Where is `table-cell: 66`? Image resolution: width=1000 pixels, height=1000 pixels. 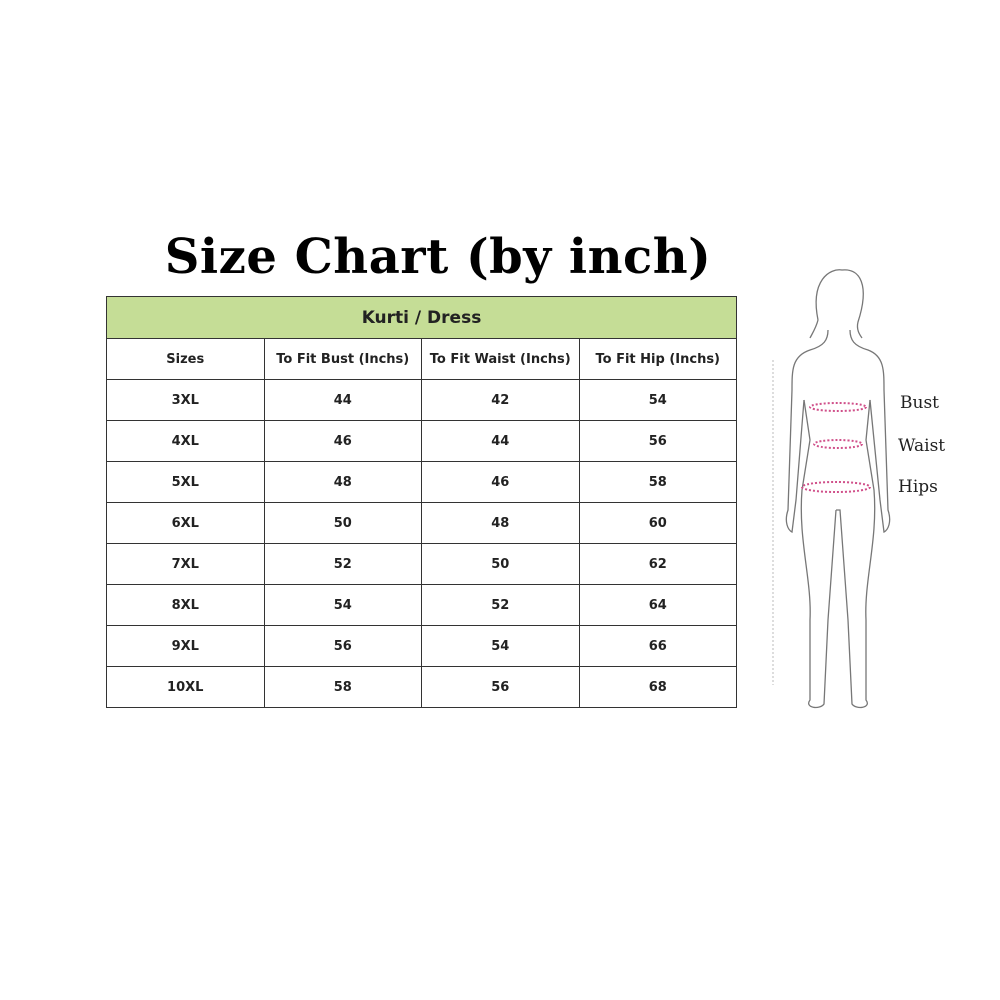
table-cell: 66 is located at coordinates (657, 646).